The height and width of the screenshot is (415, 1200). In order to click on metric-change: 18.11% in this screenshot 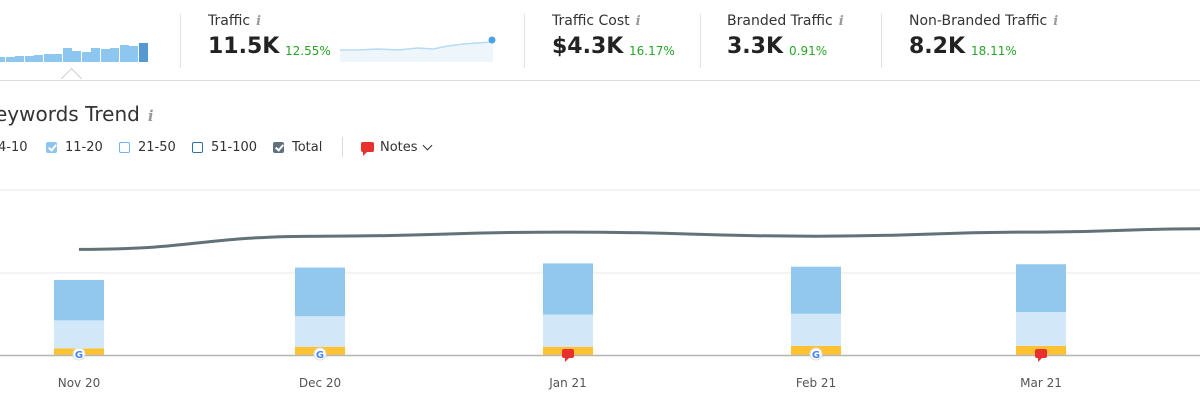, I will do `click(994, 51)`.